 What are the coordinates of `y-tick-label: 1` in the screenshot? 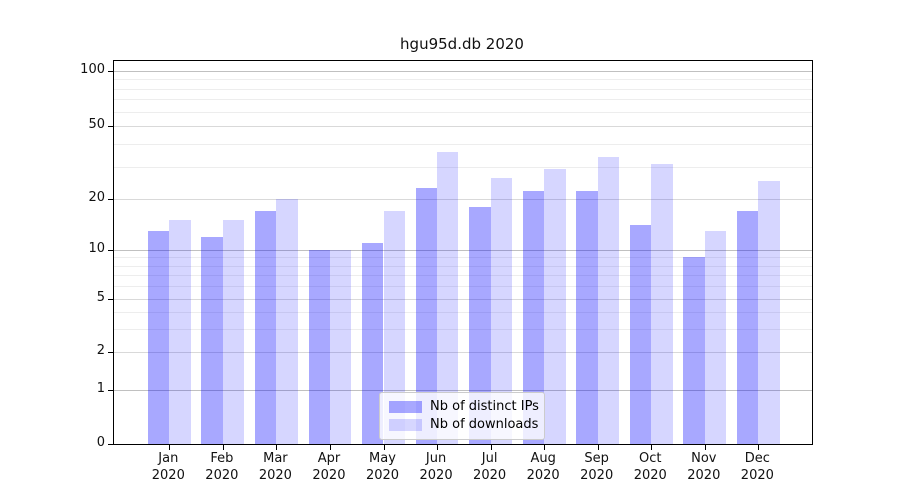 It's located at (100, 388).